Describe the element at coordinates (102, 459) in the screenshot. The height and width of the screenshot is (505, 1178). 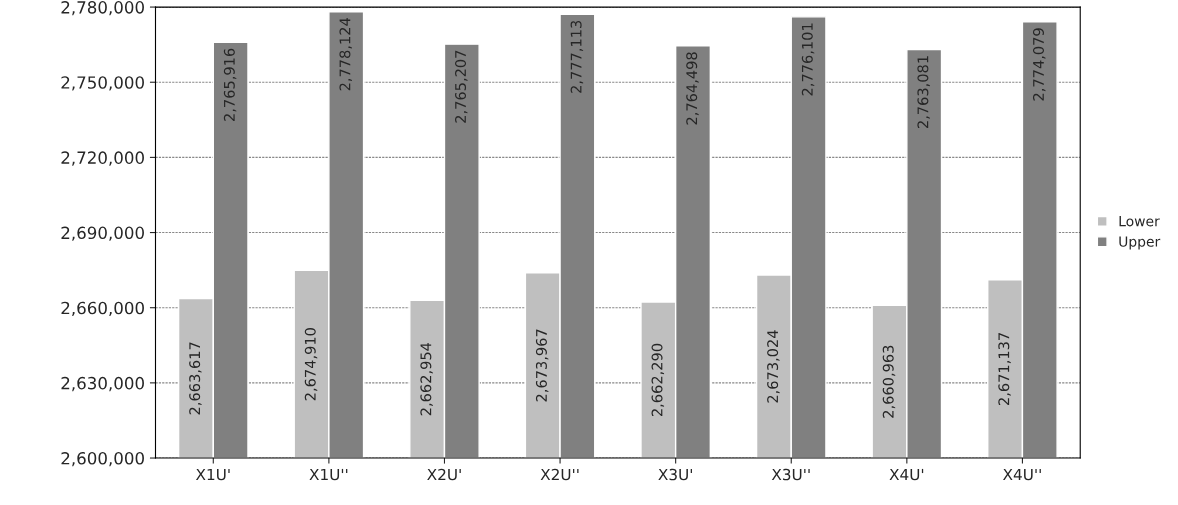
I see `y-tick-label: 2,600,000` at that location.